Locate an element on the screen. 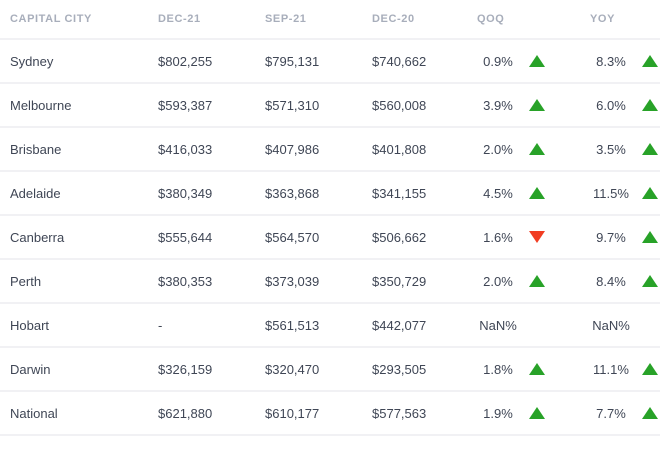 This screenshot has width=660, height=451. cell-qoq: 1.6% is located at coordinates (533, 237).